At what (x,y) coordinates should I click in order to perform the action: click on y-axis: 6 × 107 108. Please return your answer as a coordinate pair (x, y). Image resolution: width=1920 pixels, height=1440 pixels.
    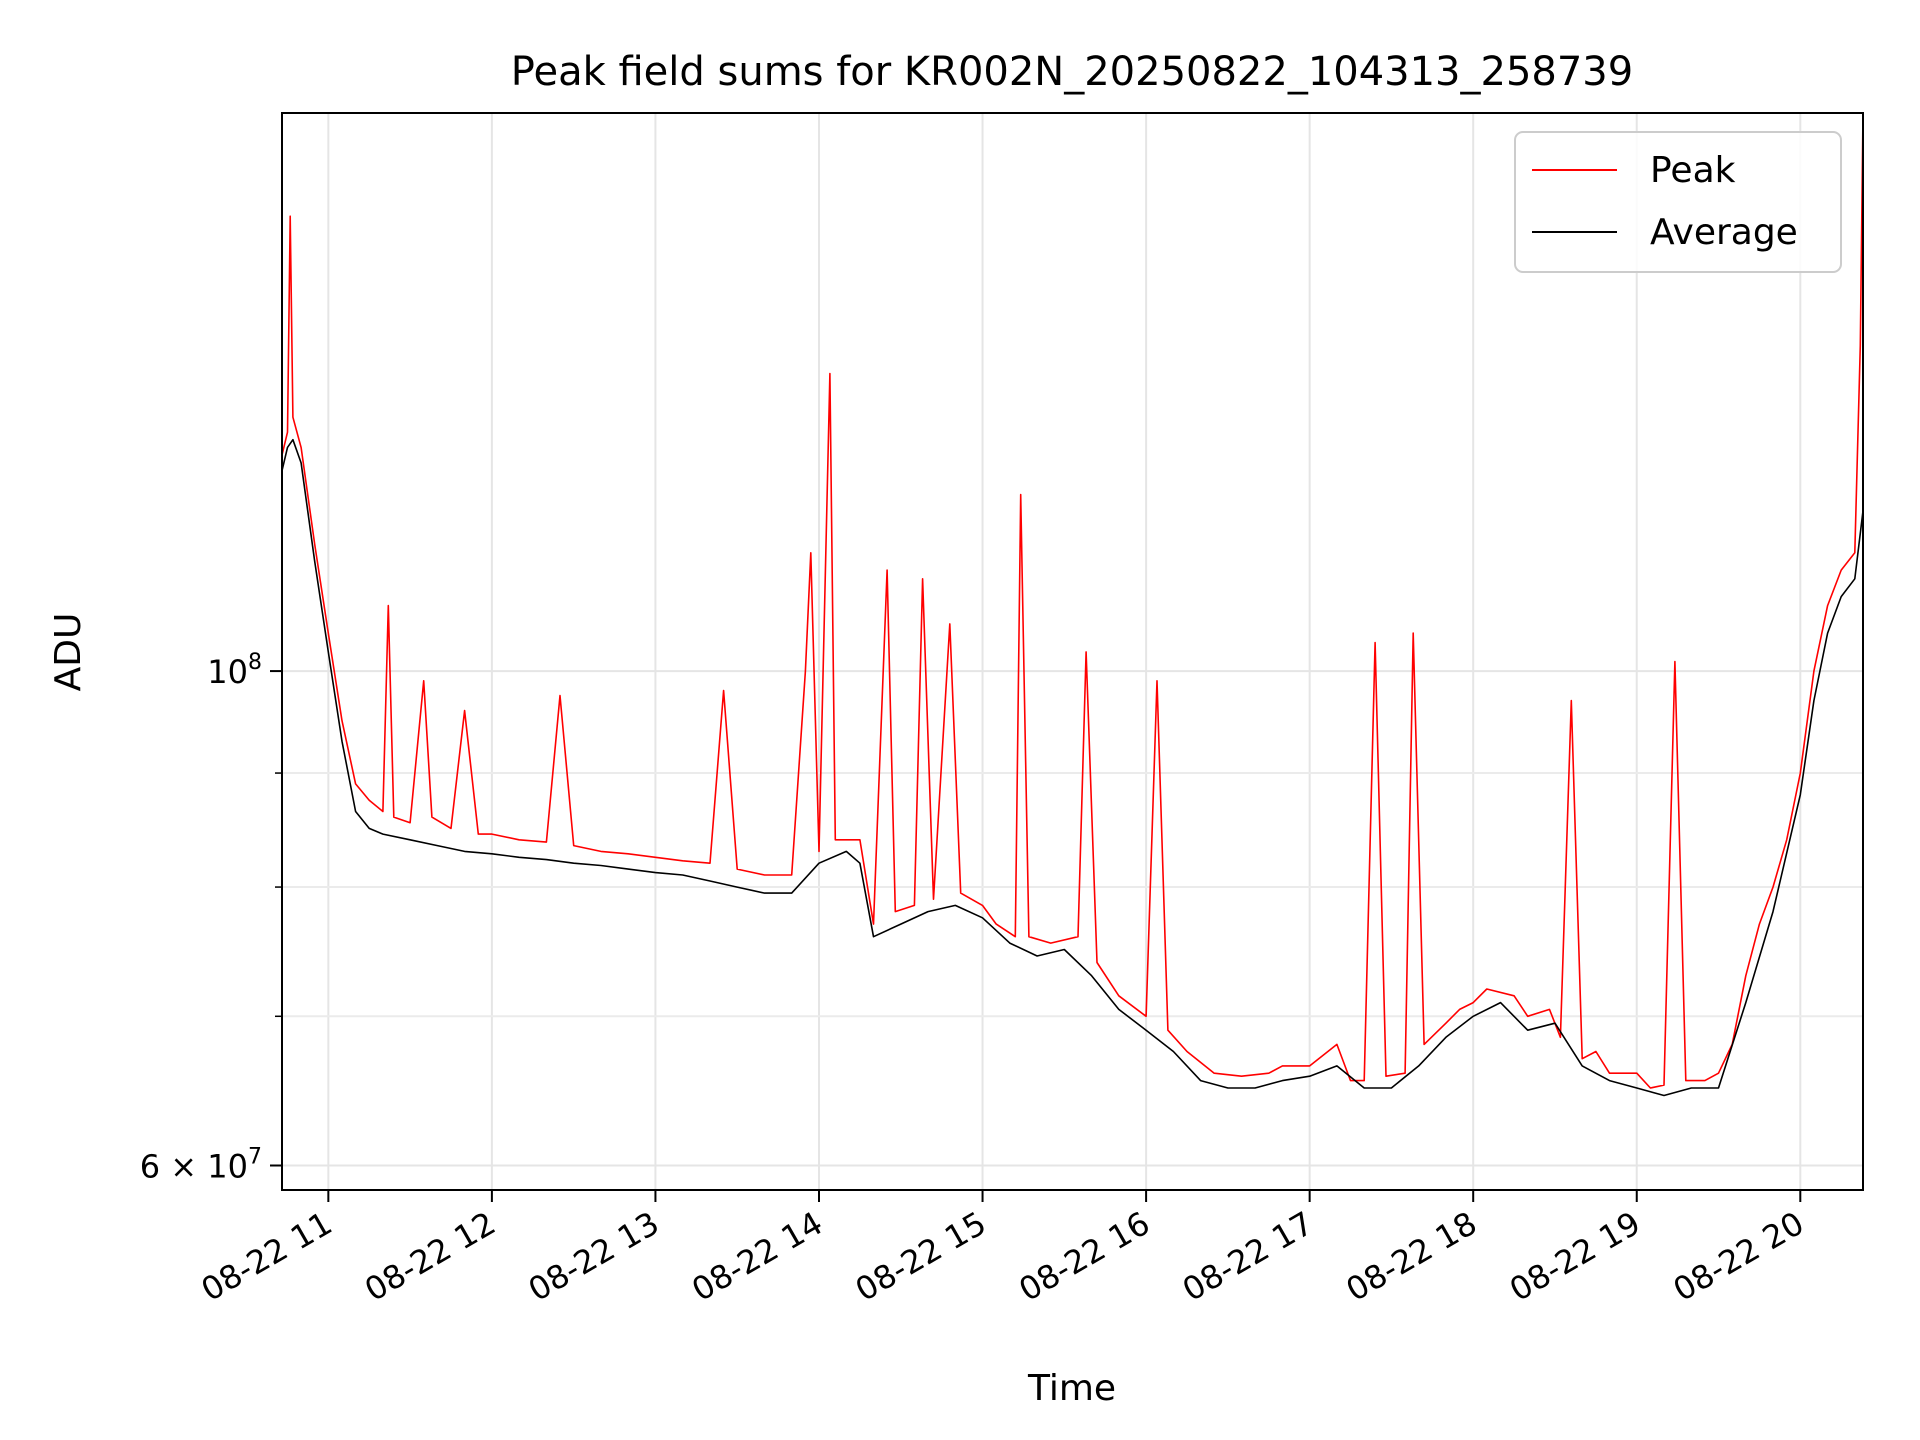
    Looking at the image, I should click on (211, 917).